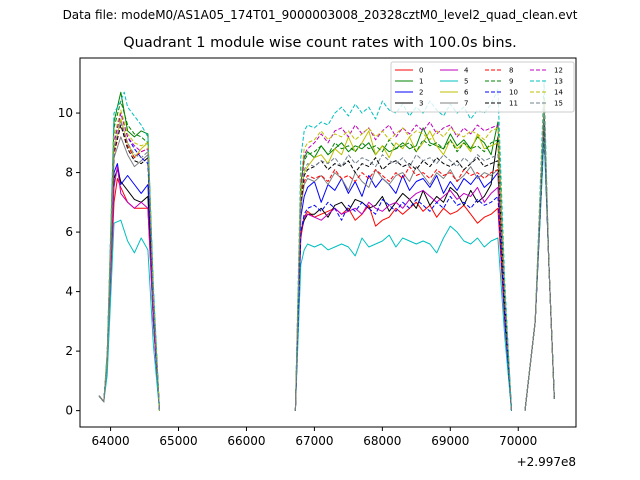  What do you see at coordinates (110, 441) in the screenshot?
I see `x-tick-label: 64000` at bounding box center [110, 441].